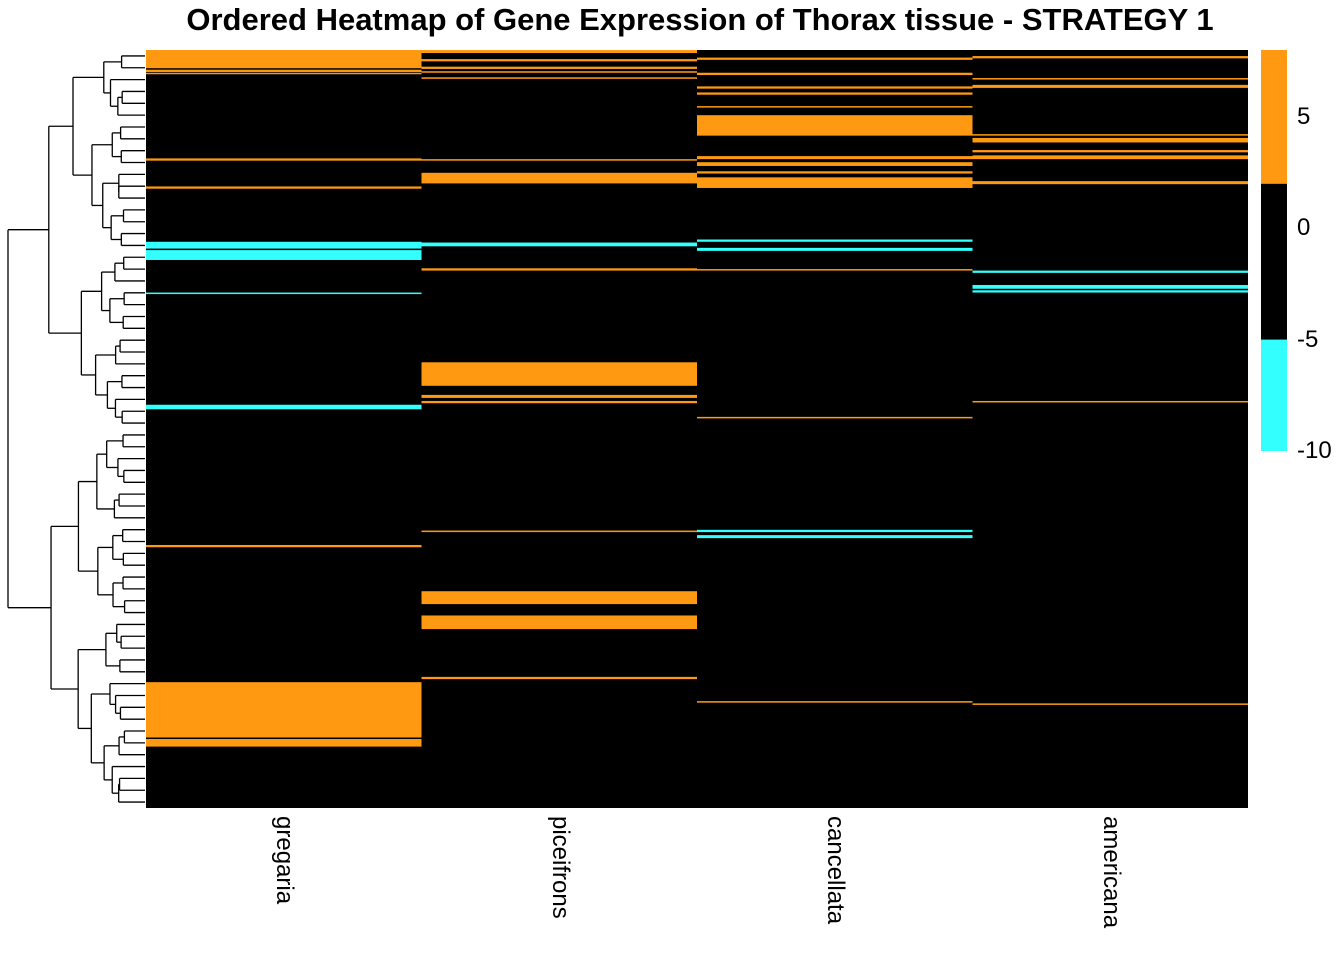  What do you see at coordinates (1304, 116) in the screenshot?
I see `legend-tick-5: 5` at bounding box center [1304, 116].